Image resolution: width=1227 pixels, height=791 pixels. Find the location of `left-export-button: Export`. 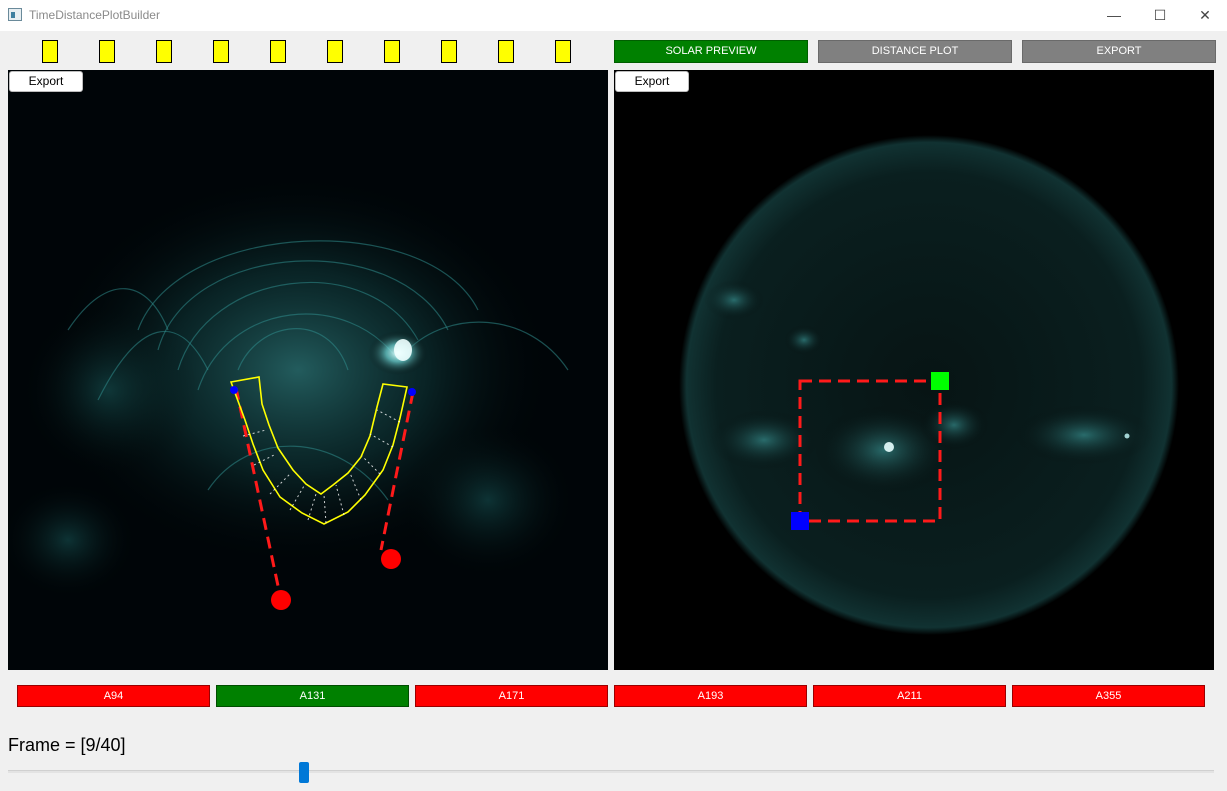

left-export-button: Export is located at coordinates (46, 81).